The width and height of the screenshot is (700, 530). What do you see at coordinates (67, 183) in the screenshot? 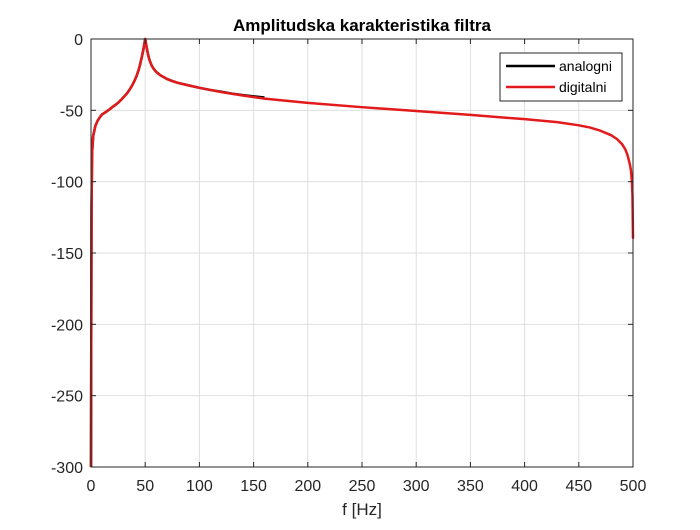
I see `y-tick-label: -100` at bounding box center [67, 183].